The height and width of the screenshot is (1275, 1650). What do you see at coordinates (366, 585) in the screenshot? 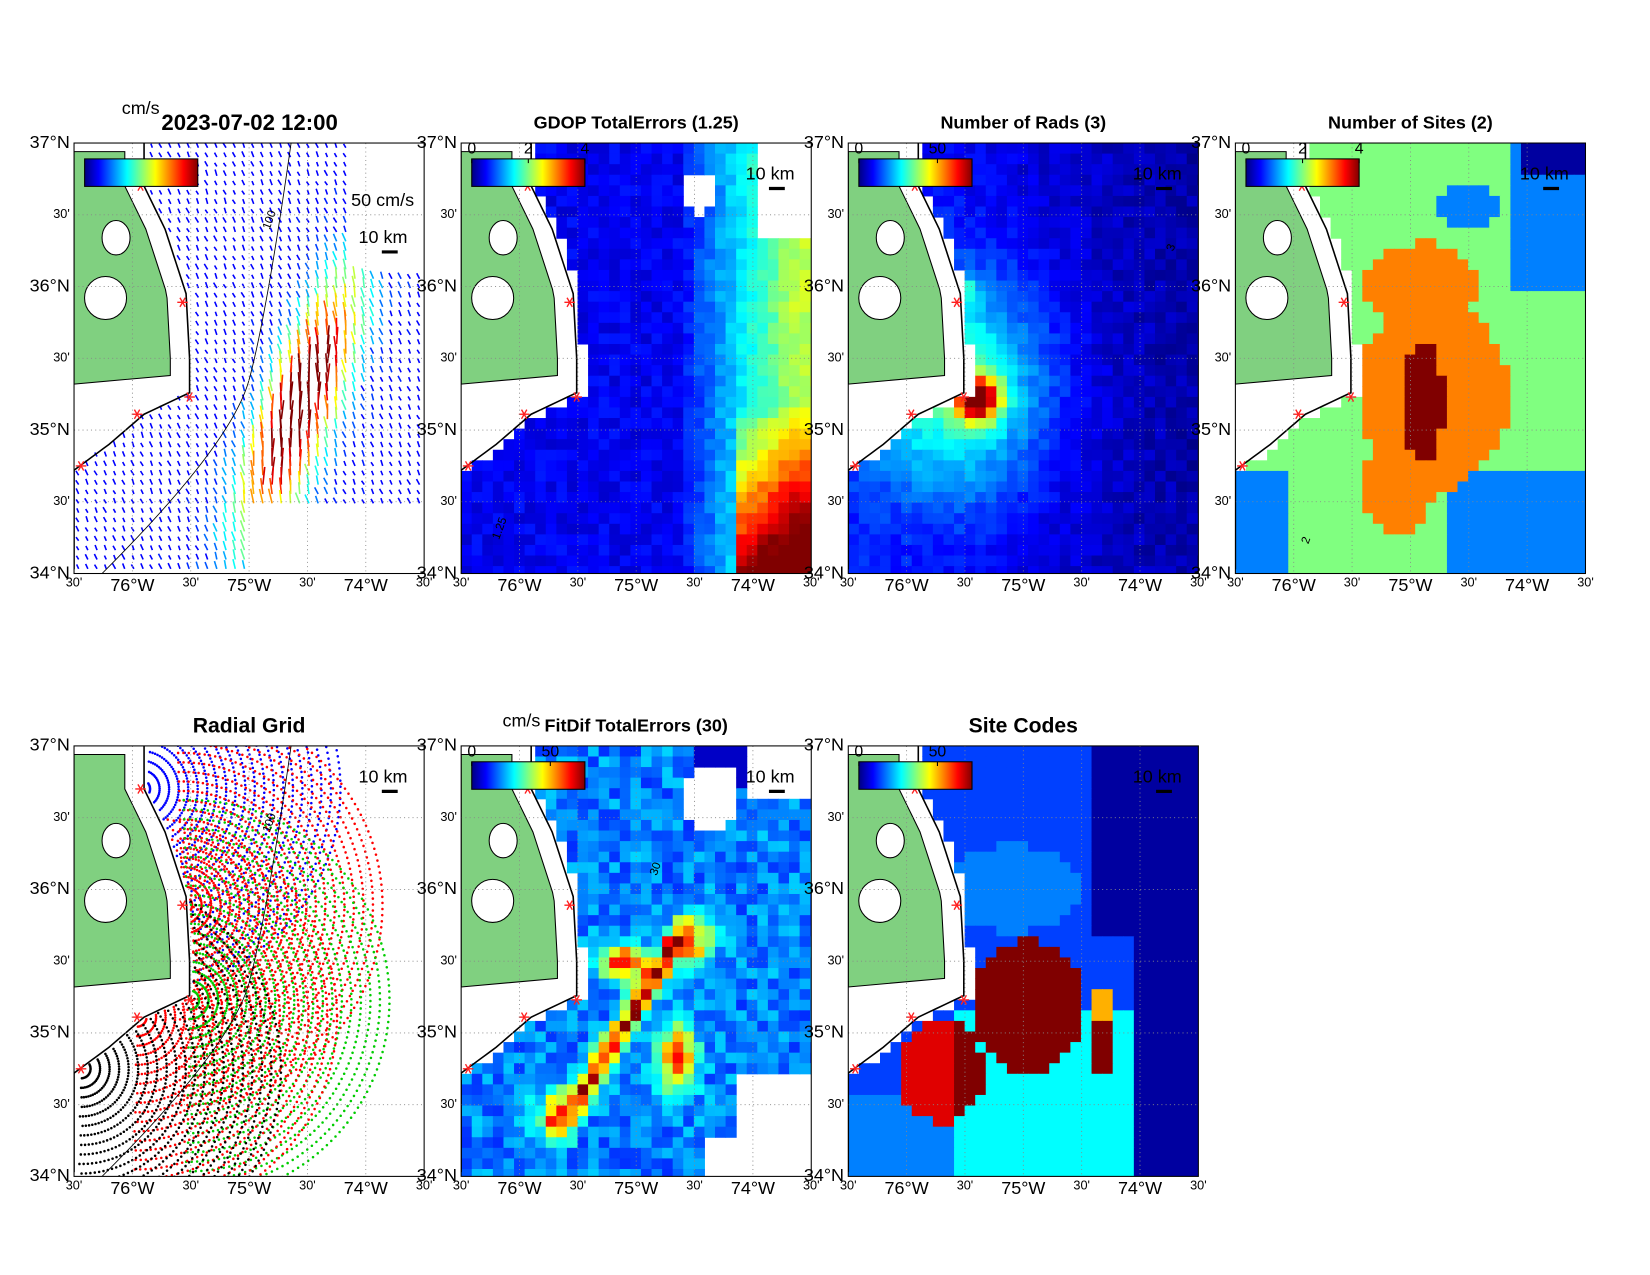
I see `lon-label: 74°W` at bounding box center [366, 585].